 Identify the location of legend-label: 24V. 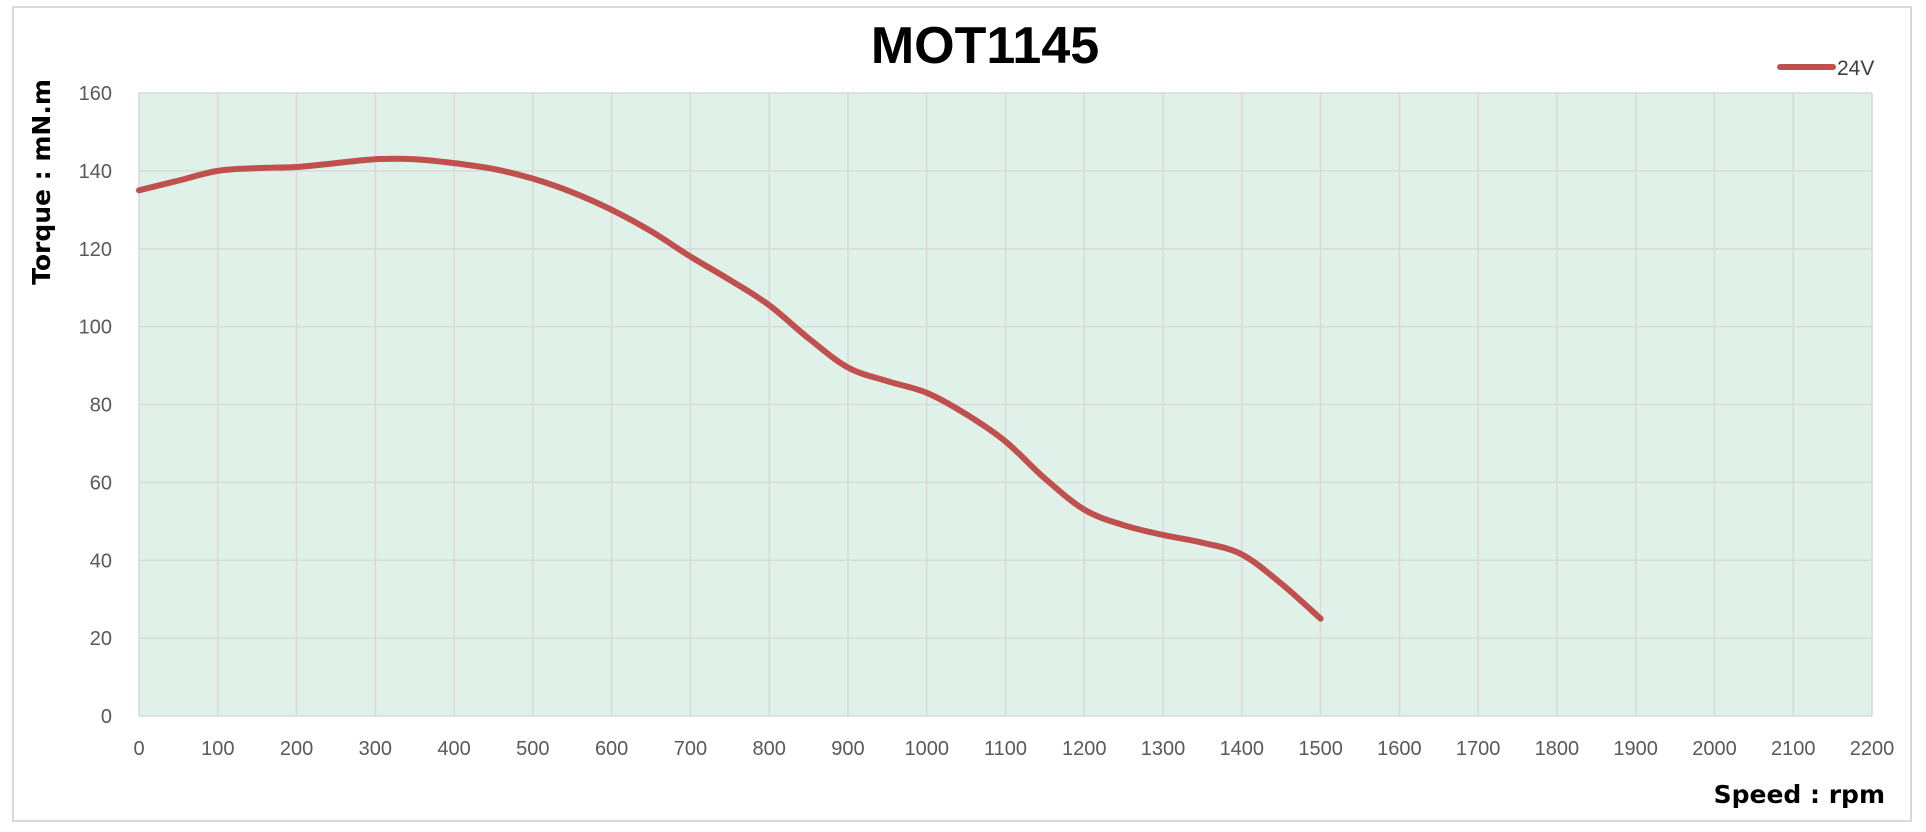
(1855, 68).